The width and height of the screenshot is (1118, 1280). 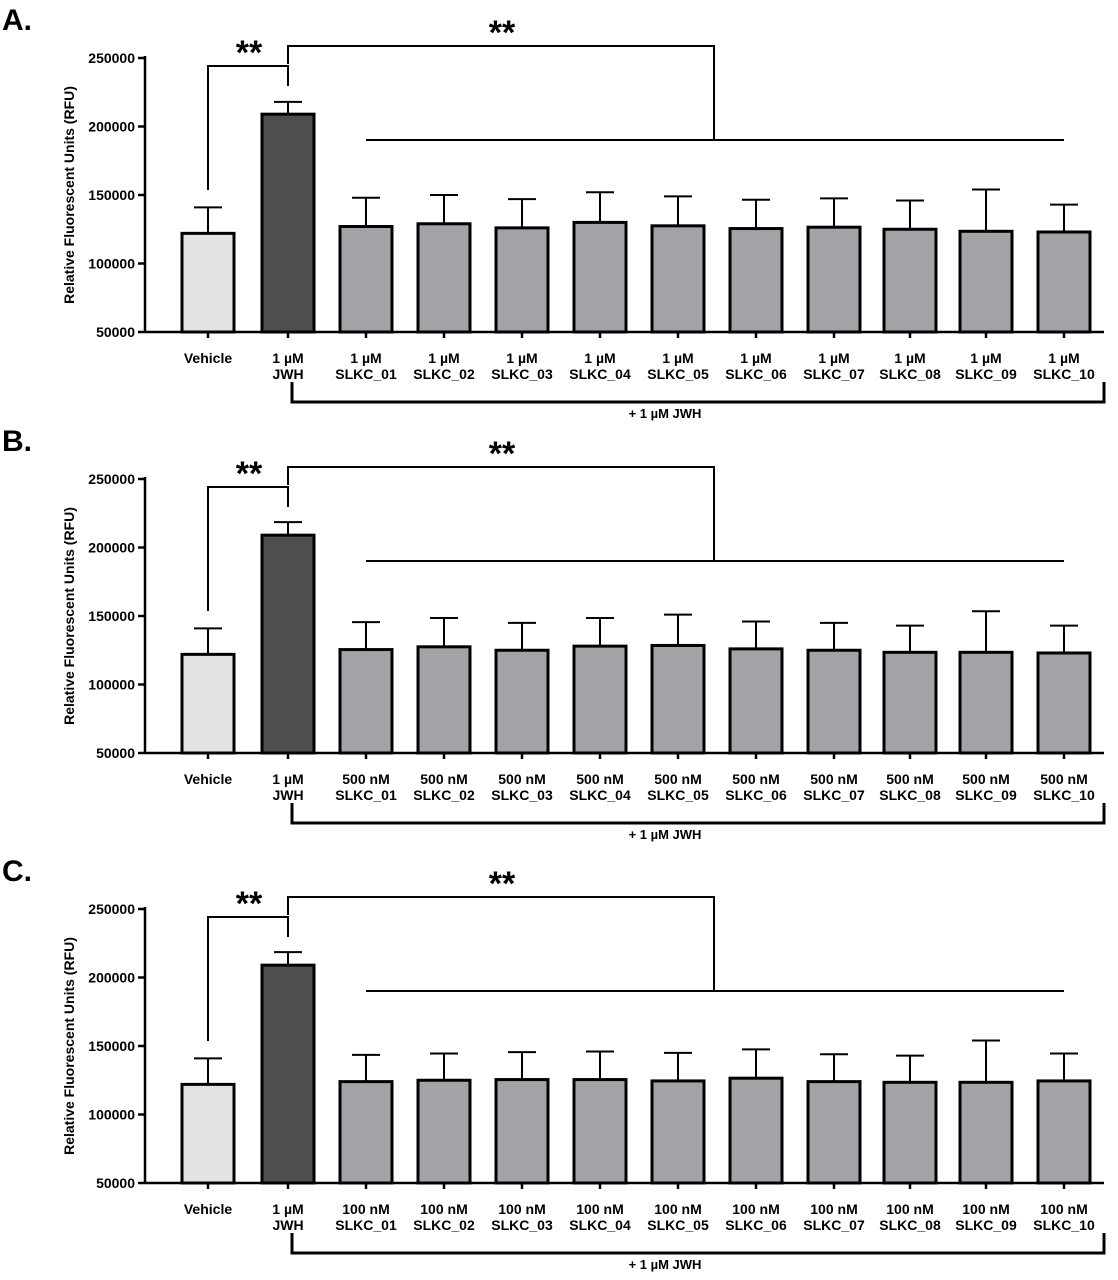 I want to click on x-tick-label: SLKC_07, so click(x=834, y=374).